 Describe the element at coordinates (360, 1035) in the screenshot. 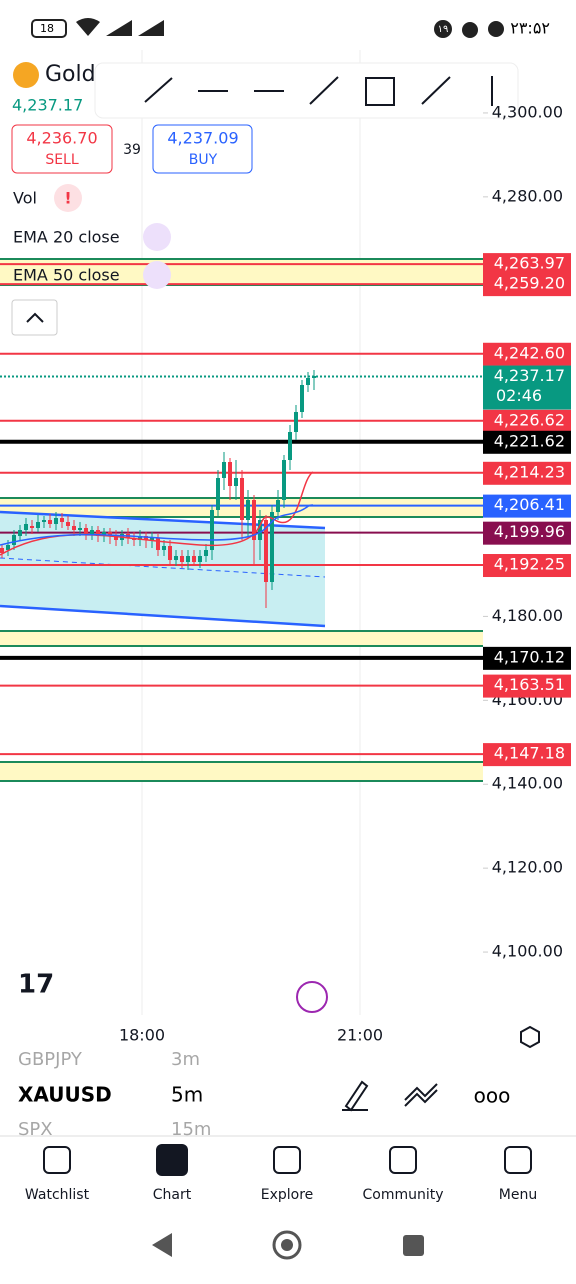

I see `x-tick-label: 21:00` at that location.